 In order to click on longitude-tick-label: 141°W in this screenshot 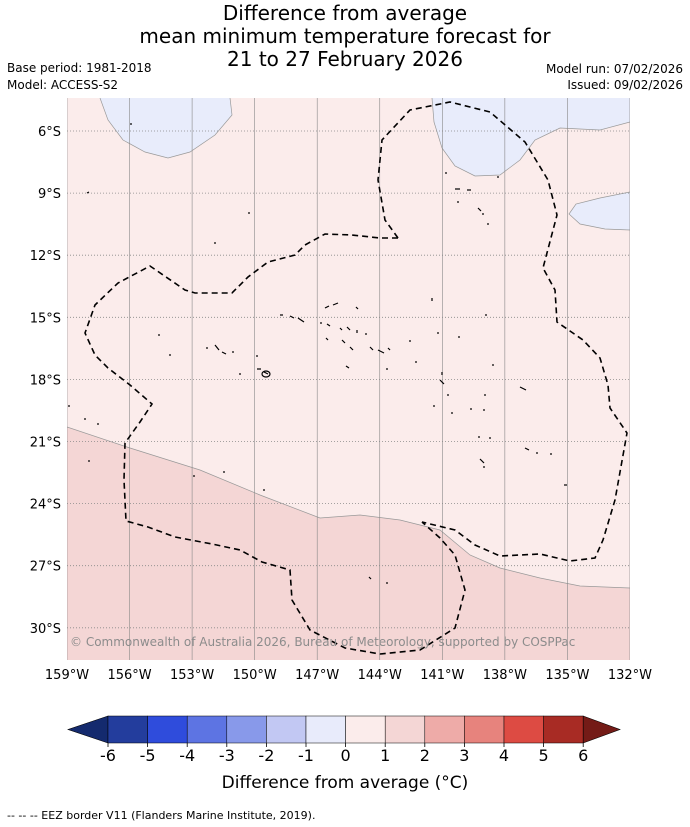, I will do `click(442, 675)`.